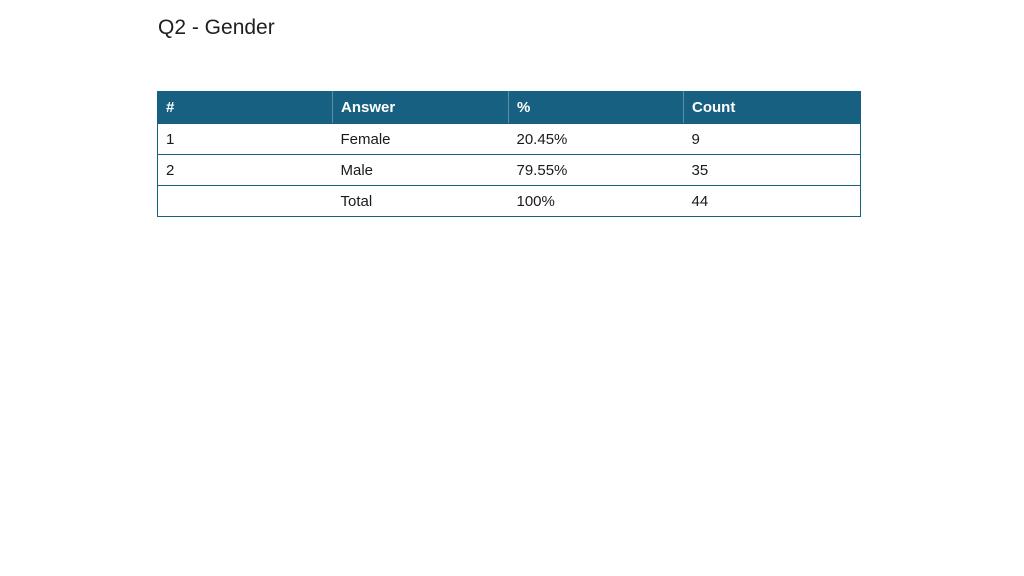 This screenshot has width=1024, height=576. What do you see at coordinates (420, 139) in the screenshot?
I see `cell-answer: Female` at bounding box center [420, 139].